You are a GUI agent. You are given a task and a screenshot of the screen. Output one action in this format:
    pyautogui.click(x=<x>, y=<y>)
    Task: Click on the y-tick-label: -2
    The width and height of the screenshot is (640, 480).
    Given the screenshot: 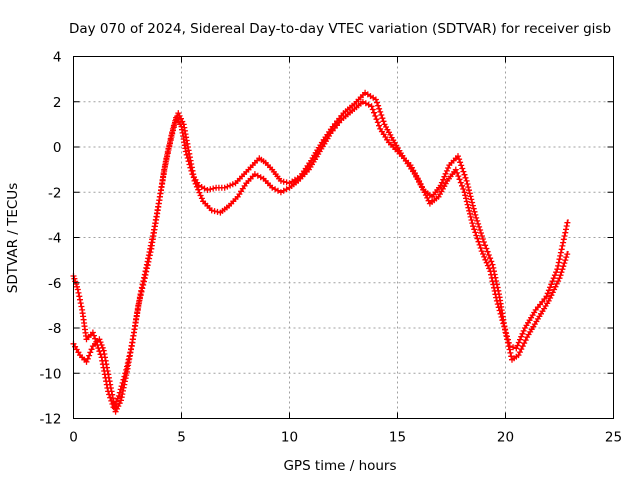 What is the action you would take?
    pyautogui.click(x=54, y=193)
    